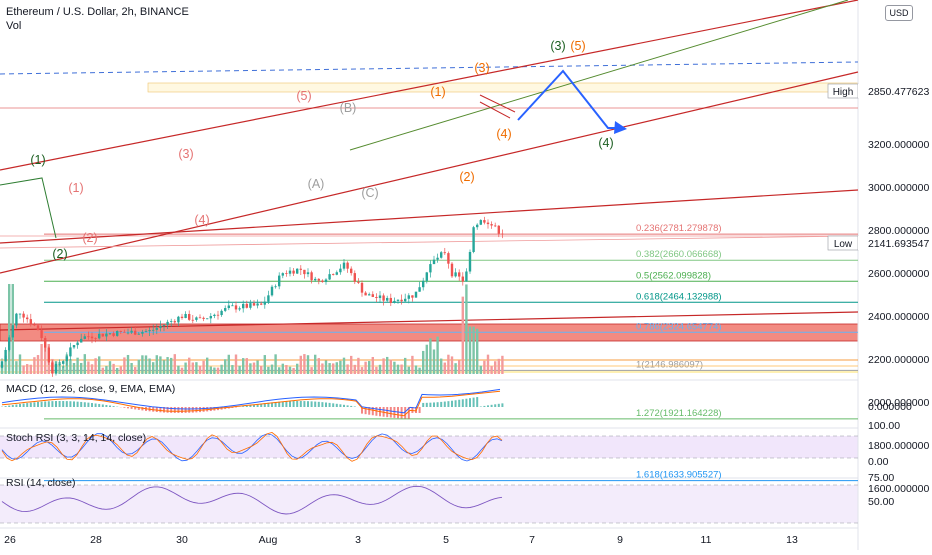  I want to click on price-axis-tick: 3200.000000, so click(898, 145).